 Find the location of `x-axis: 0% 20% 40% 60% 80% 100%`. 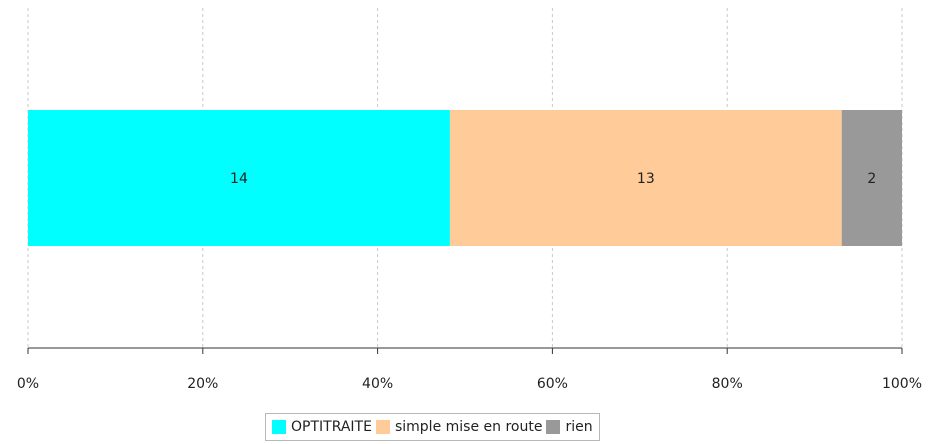

x-axis: 0% 20% 40% 60% 80% 100% is located at coordinates (469, 369).